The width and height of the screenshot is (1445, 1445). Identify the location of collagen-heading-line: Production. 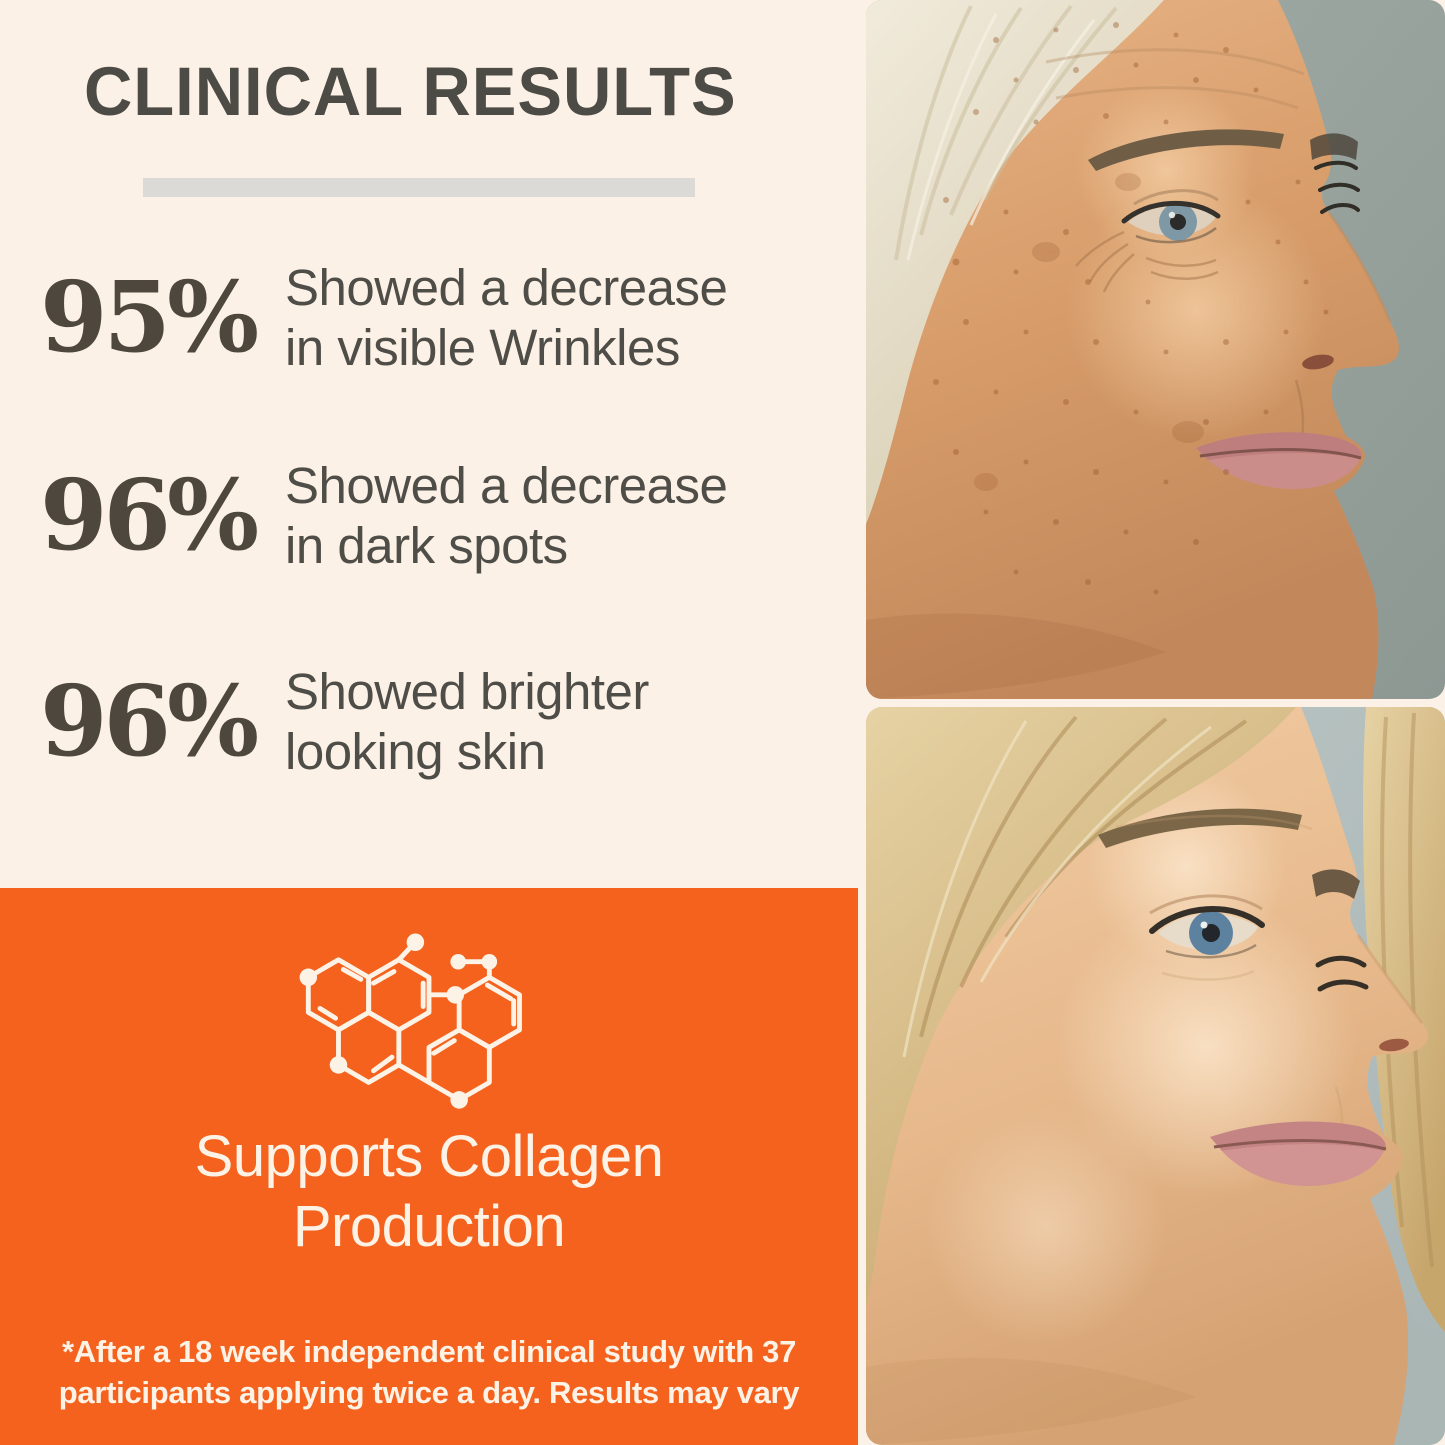
(429, 1226).